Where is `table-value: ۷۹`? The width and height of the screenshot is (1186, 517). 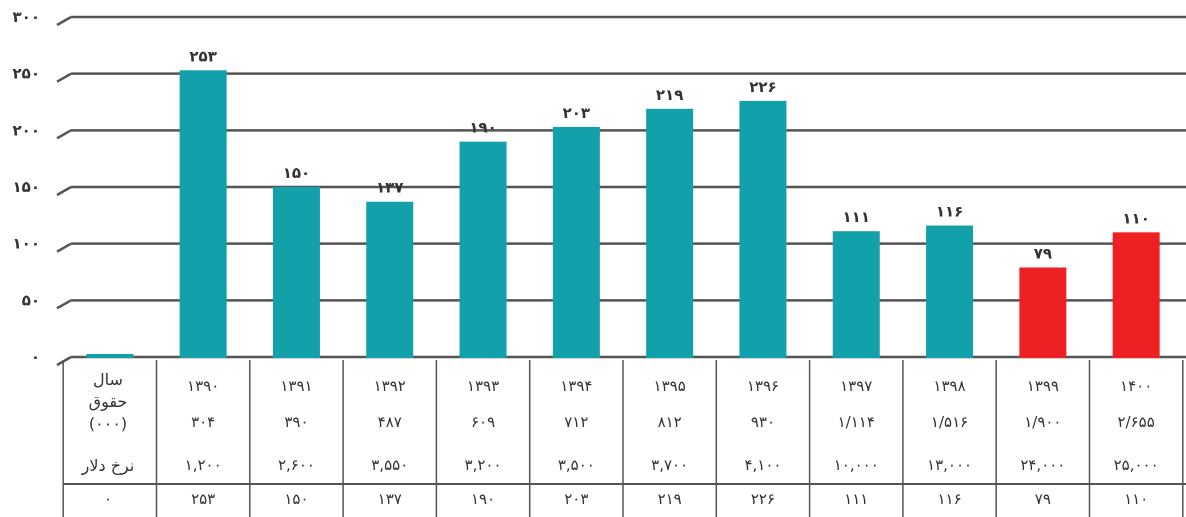 table-value: ۷۹ is located at coordinates (1043, 499).